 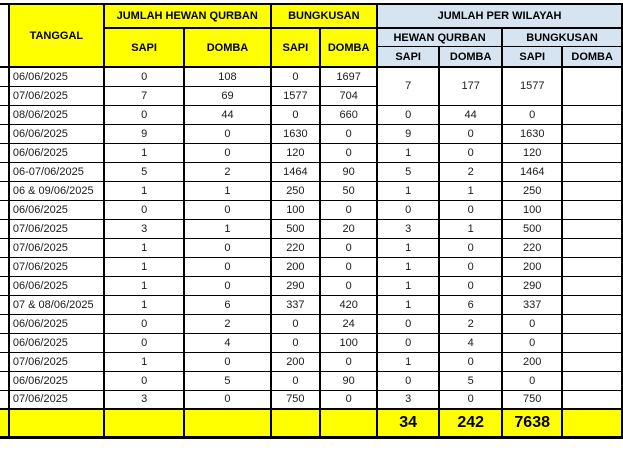 What do you see at coordinates (349, 228) in the screenshot?
I see `bungkusan-domba-cell: 20` at bounding box center [349, 228].